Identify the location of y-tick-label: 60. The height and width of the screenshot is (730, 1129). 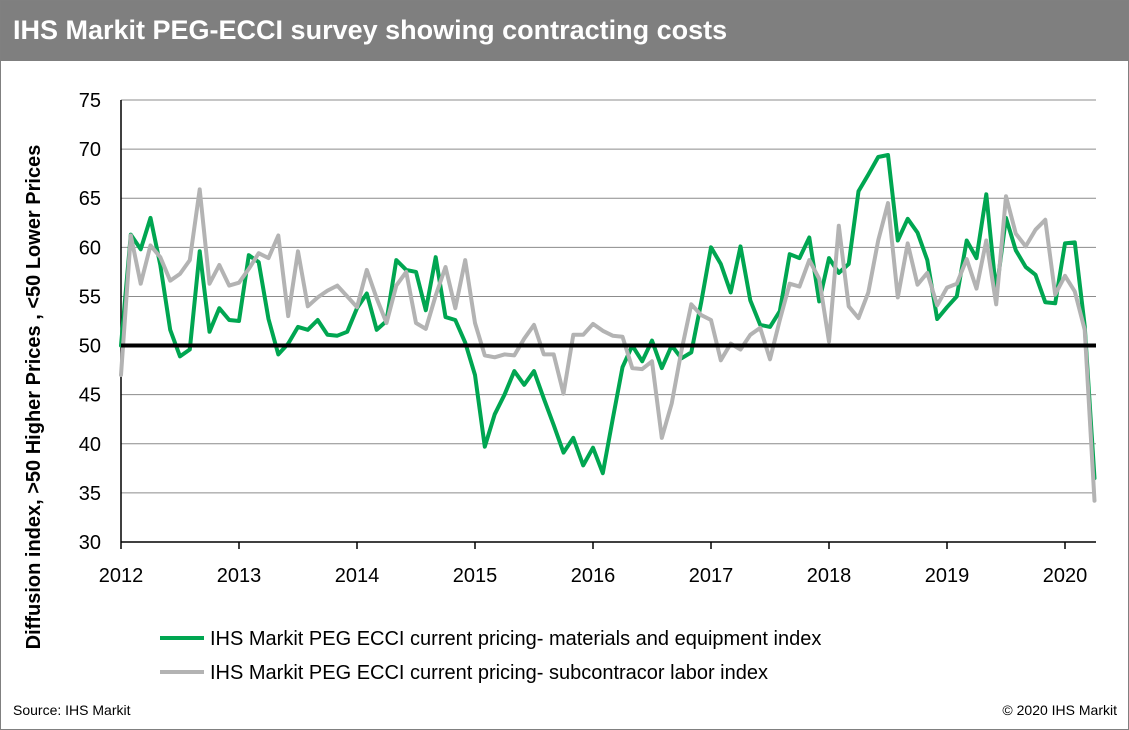
(90, 248).